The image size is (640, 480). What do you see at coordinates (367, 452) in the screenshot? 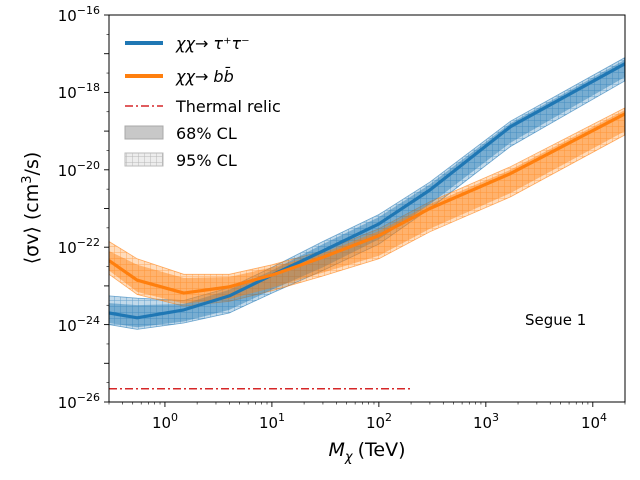
I see `x-axis-label: Mχ (TeV)` at bounding box center [367, 452].